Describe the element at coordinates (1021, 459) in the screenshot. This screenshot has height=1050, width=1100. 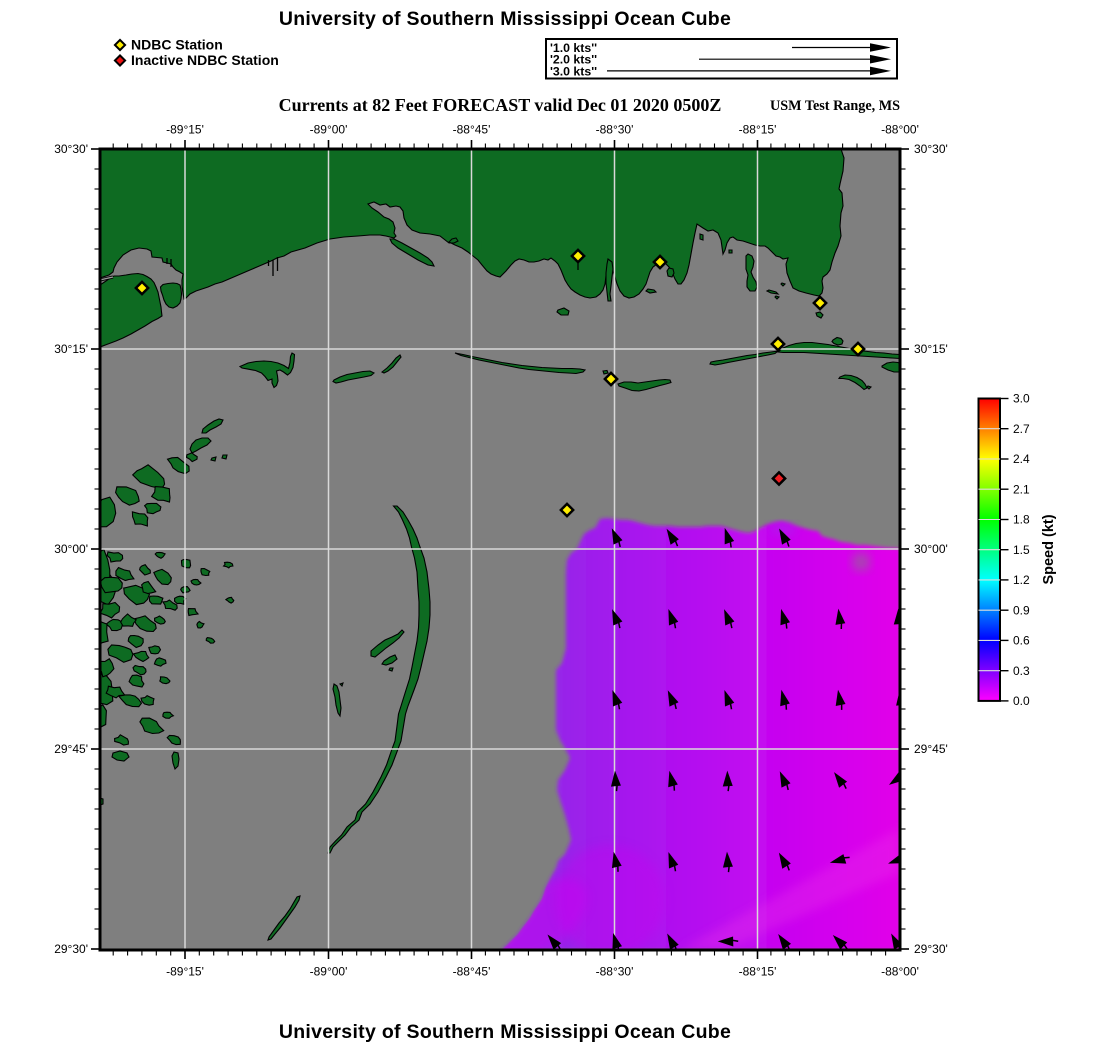
I see `svg-text: 2.4` at that location.